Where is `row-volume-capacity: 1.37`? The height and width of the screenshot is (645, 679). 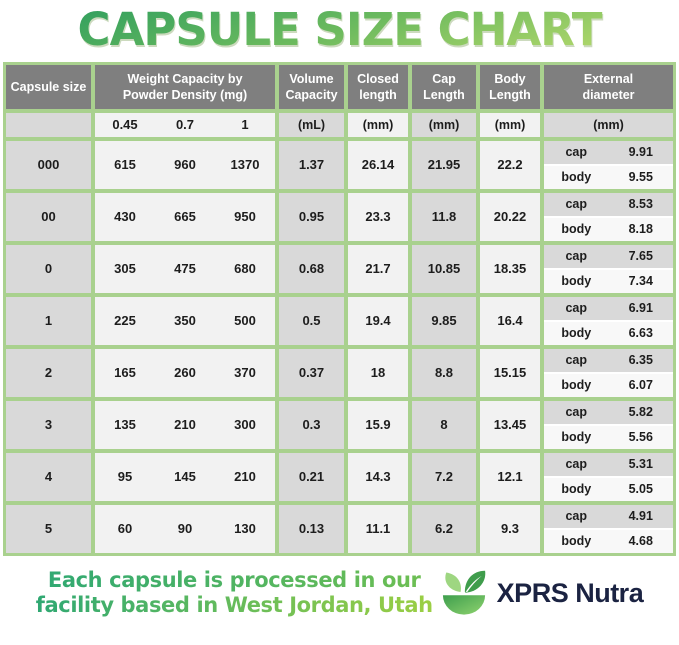
row-volume-capacity: 1.37 is located at coordinates (311, 164).